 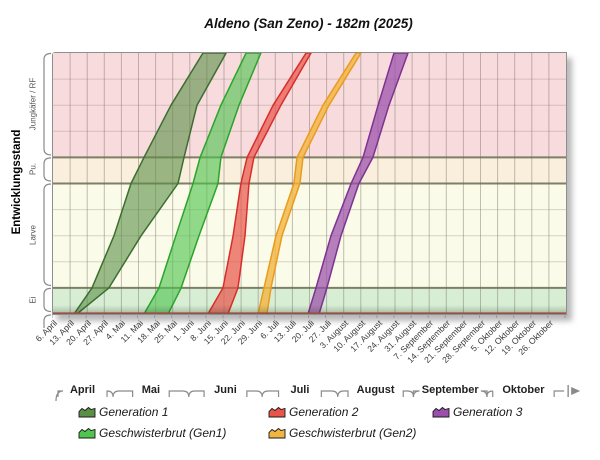 I want to click on chart-title: Aldeno (San Zeno) - 182m (2025), so click(x=308, y=23).